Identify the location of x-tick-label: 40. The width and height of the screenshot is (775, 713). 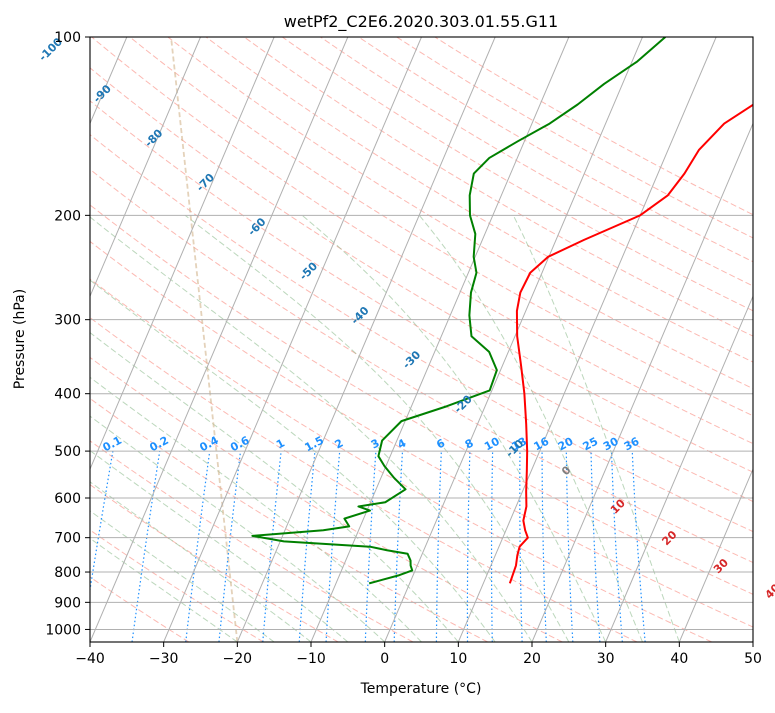
(679, 659).